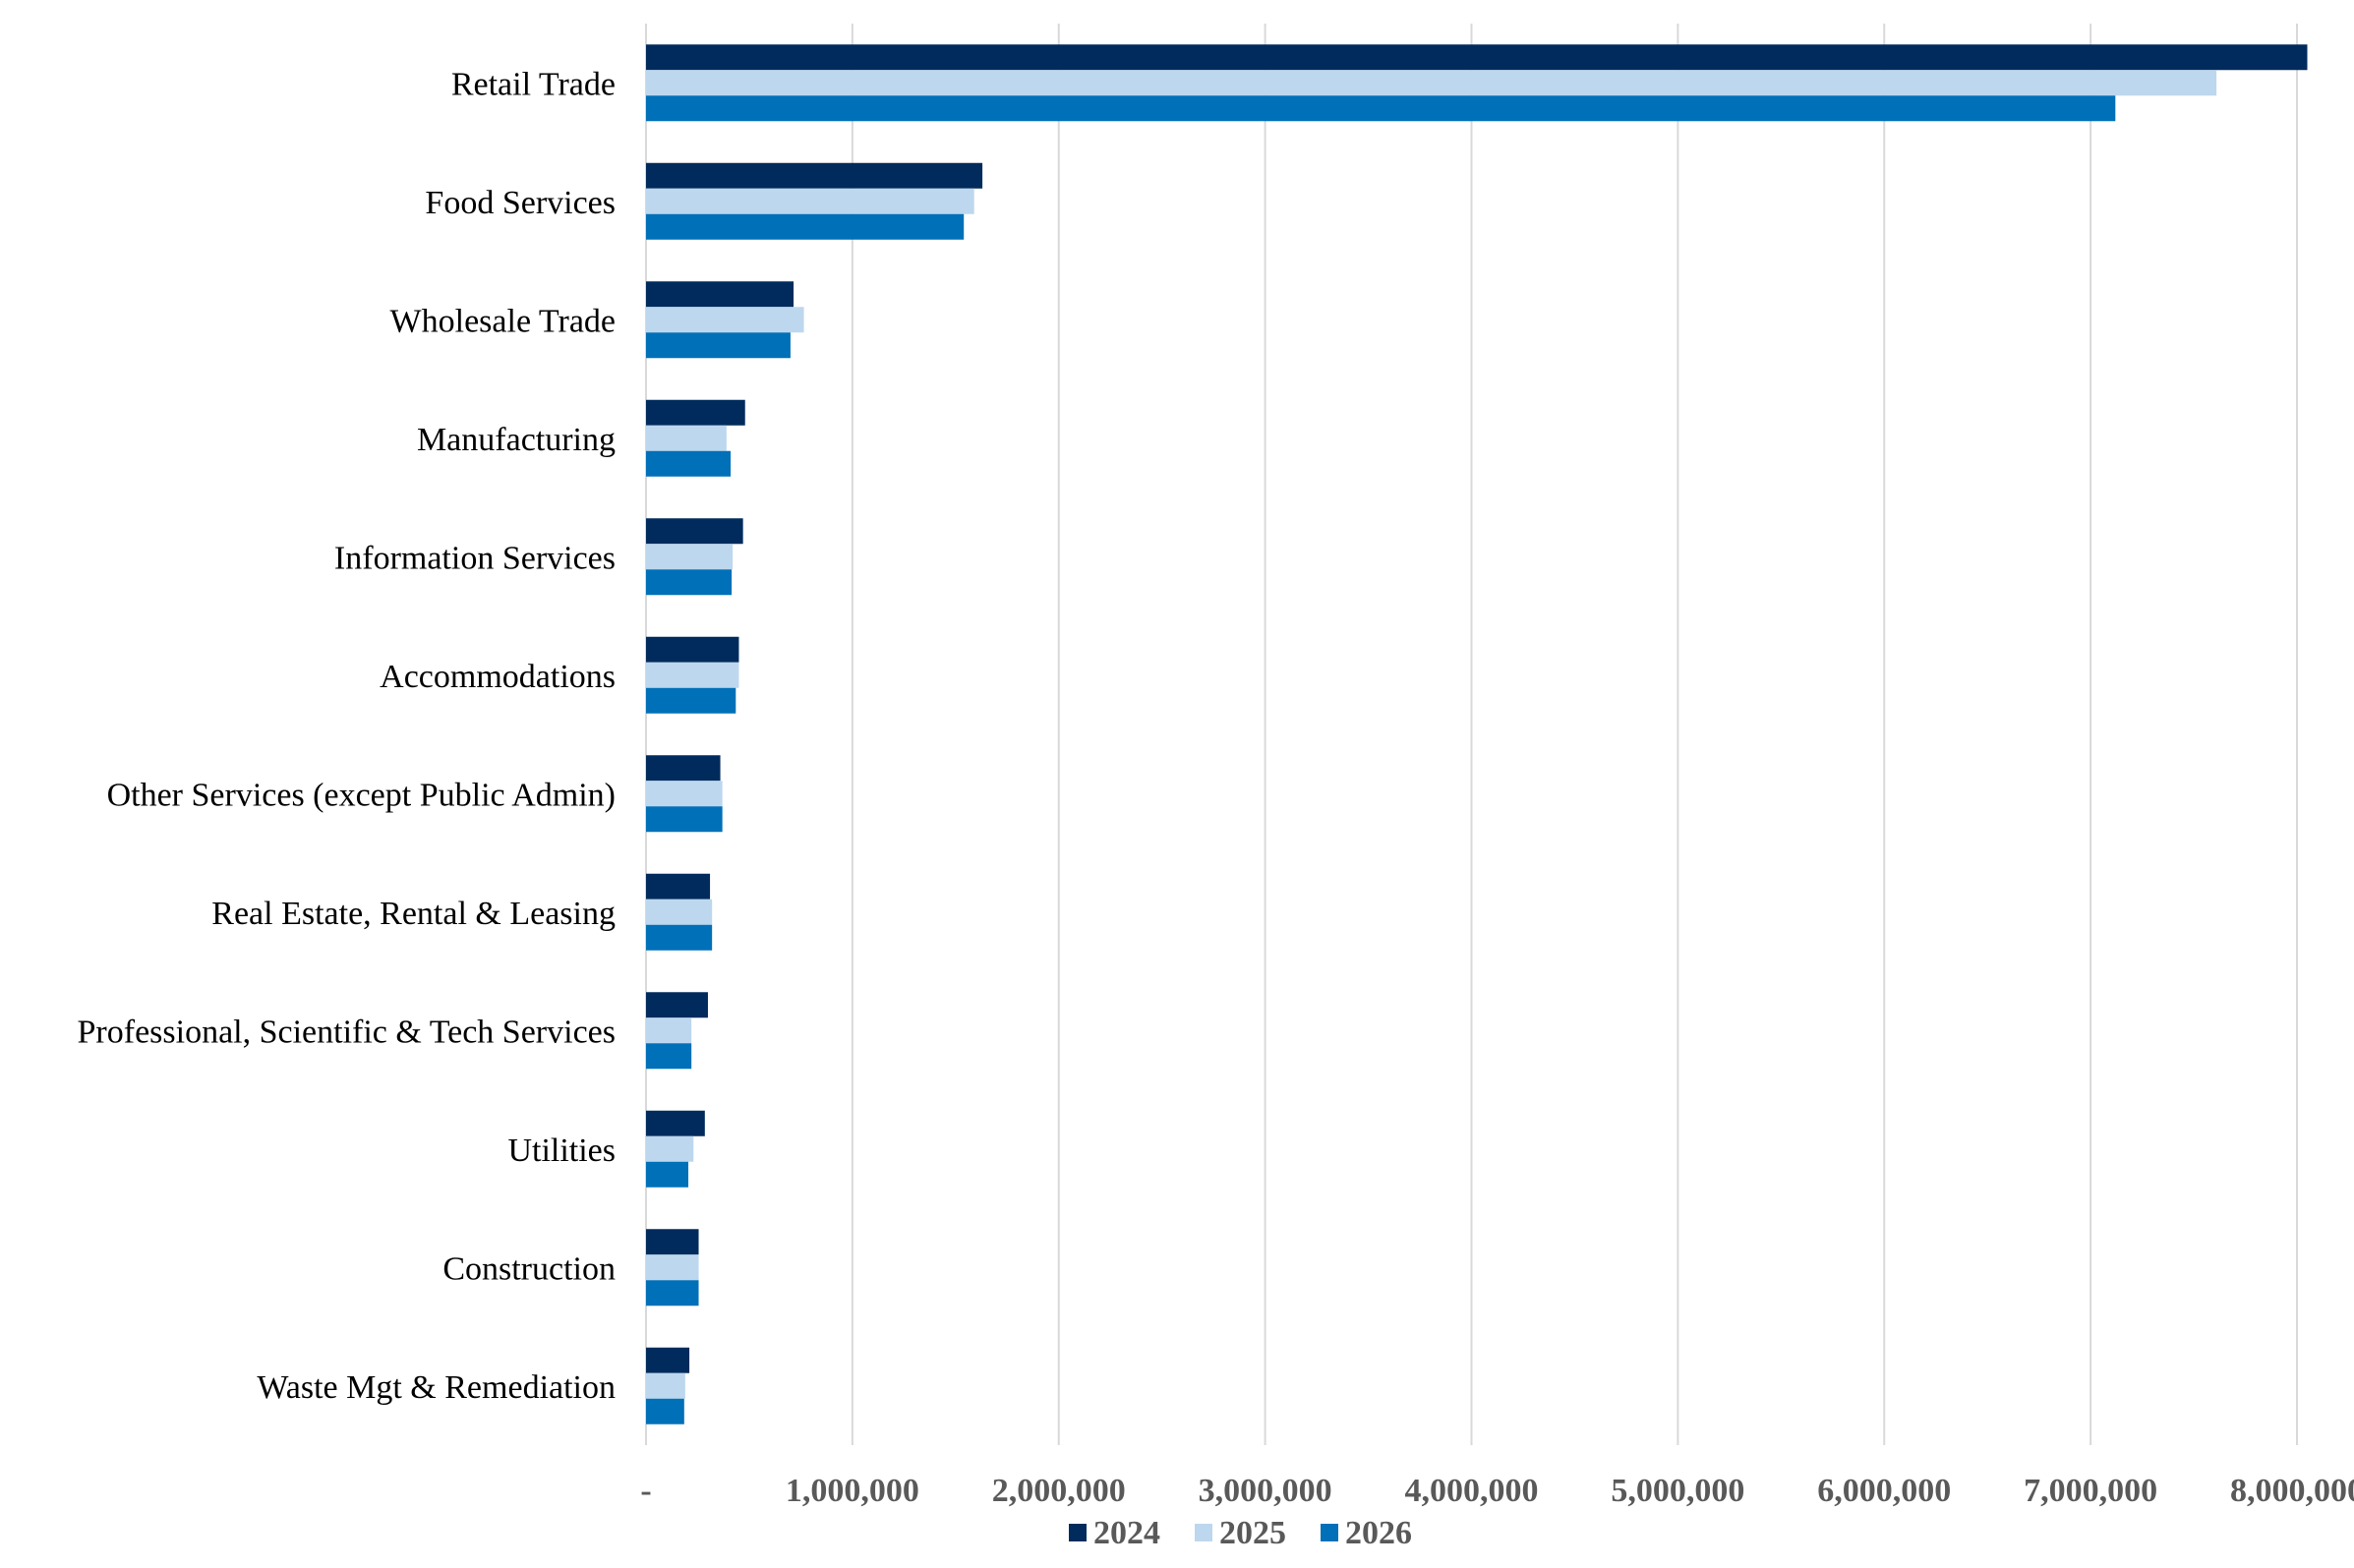  I want to click on legend-label-2025: 2025, so click(1252, 1533).